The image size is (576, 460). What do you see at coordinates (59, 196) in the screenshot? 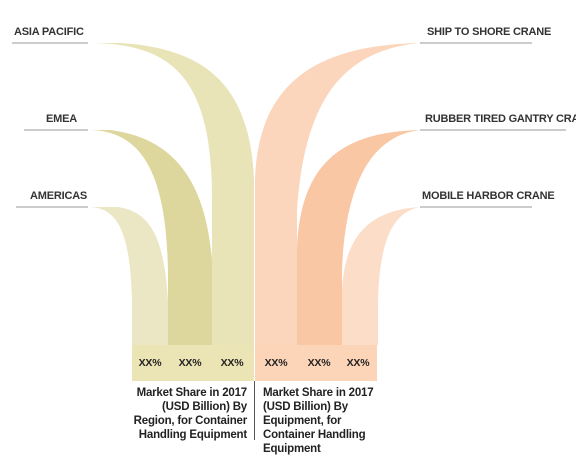
I see `label-americas: AMERICAS` at bounding box center [59, 196].